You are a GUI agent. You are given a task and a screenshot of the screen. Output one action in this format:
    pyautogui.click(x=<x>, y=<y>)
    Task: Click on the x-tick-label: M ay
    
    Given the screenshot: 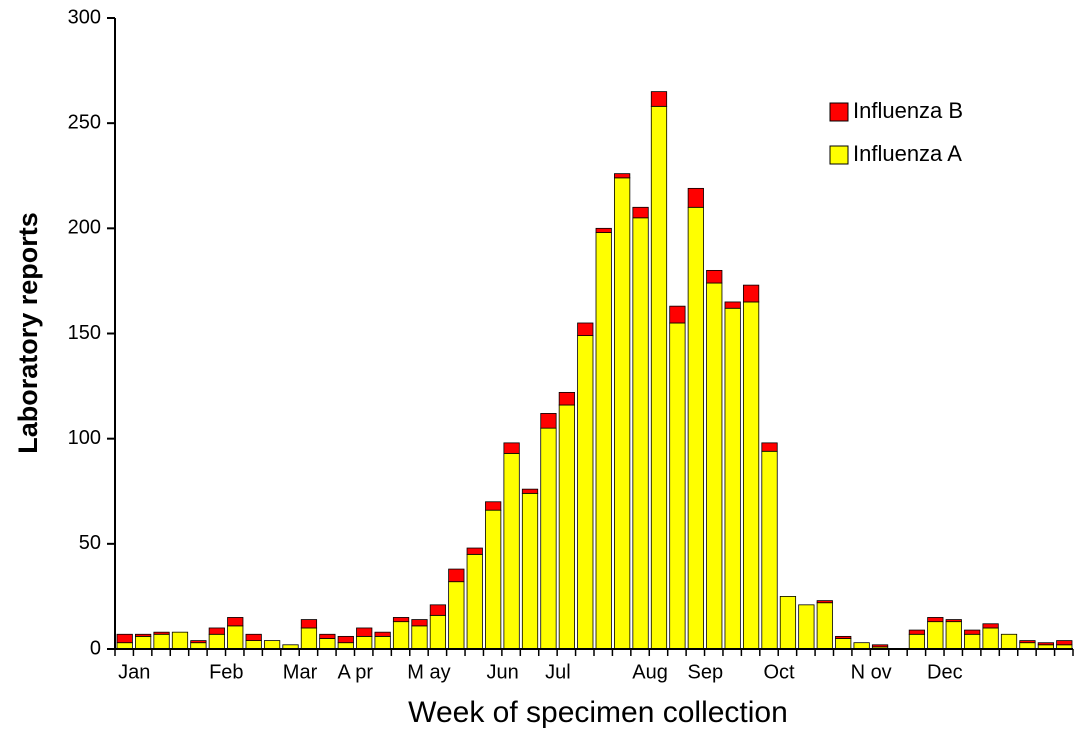 What is the action you would take?
    pyautogui.click(x=428, y=672)
    